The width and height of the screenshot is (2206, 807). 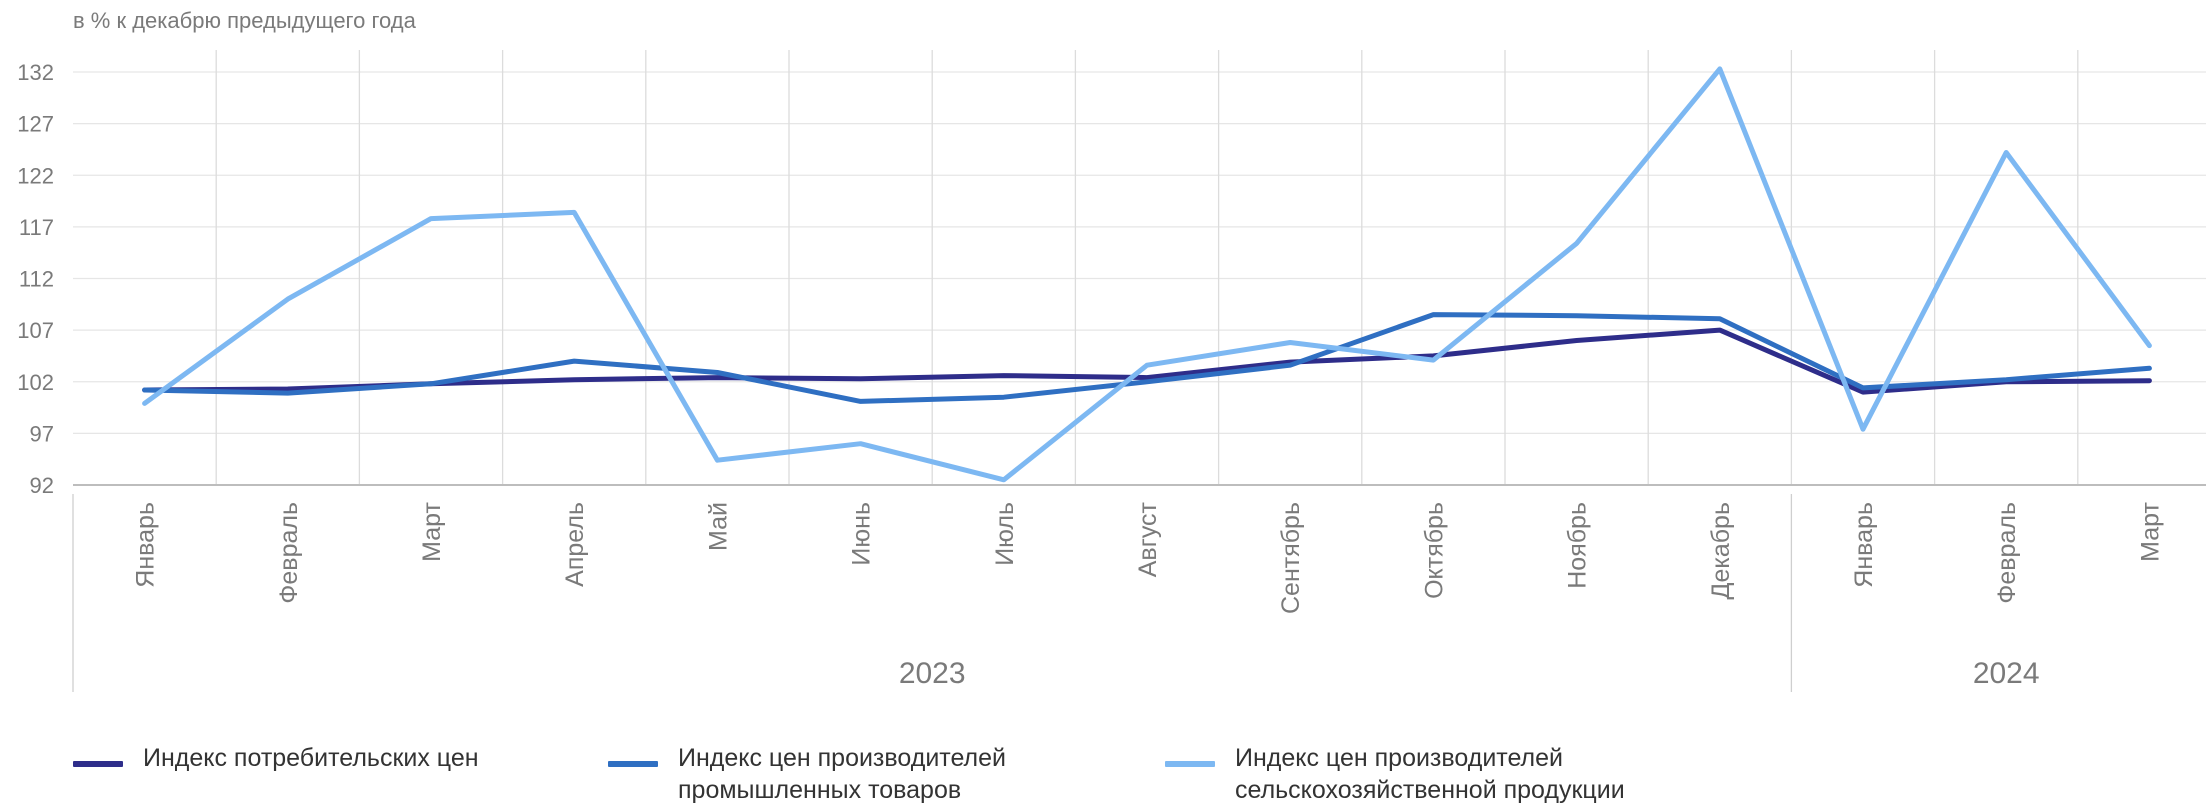 What do you see at coordinates (718, 526) in the screenshot?
I see `x-tick-label: Май` at bounding box center [718, 526].